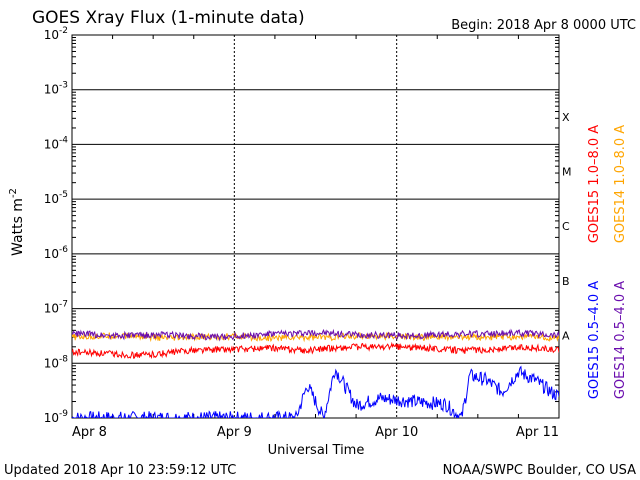 This screenshot has height=480, width=640. I want to click on flare-class-label: A, so click(566, 336).